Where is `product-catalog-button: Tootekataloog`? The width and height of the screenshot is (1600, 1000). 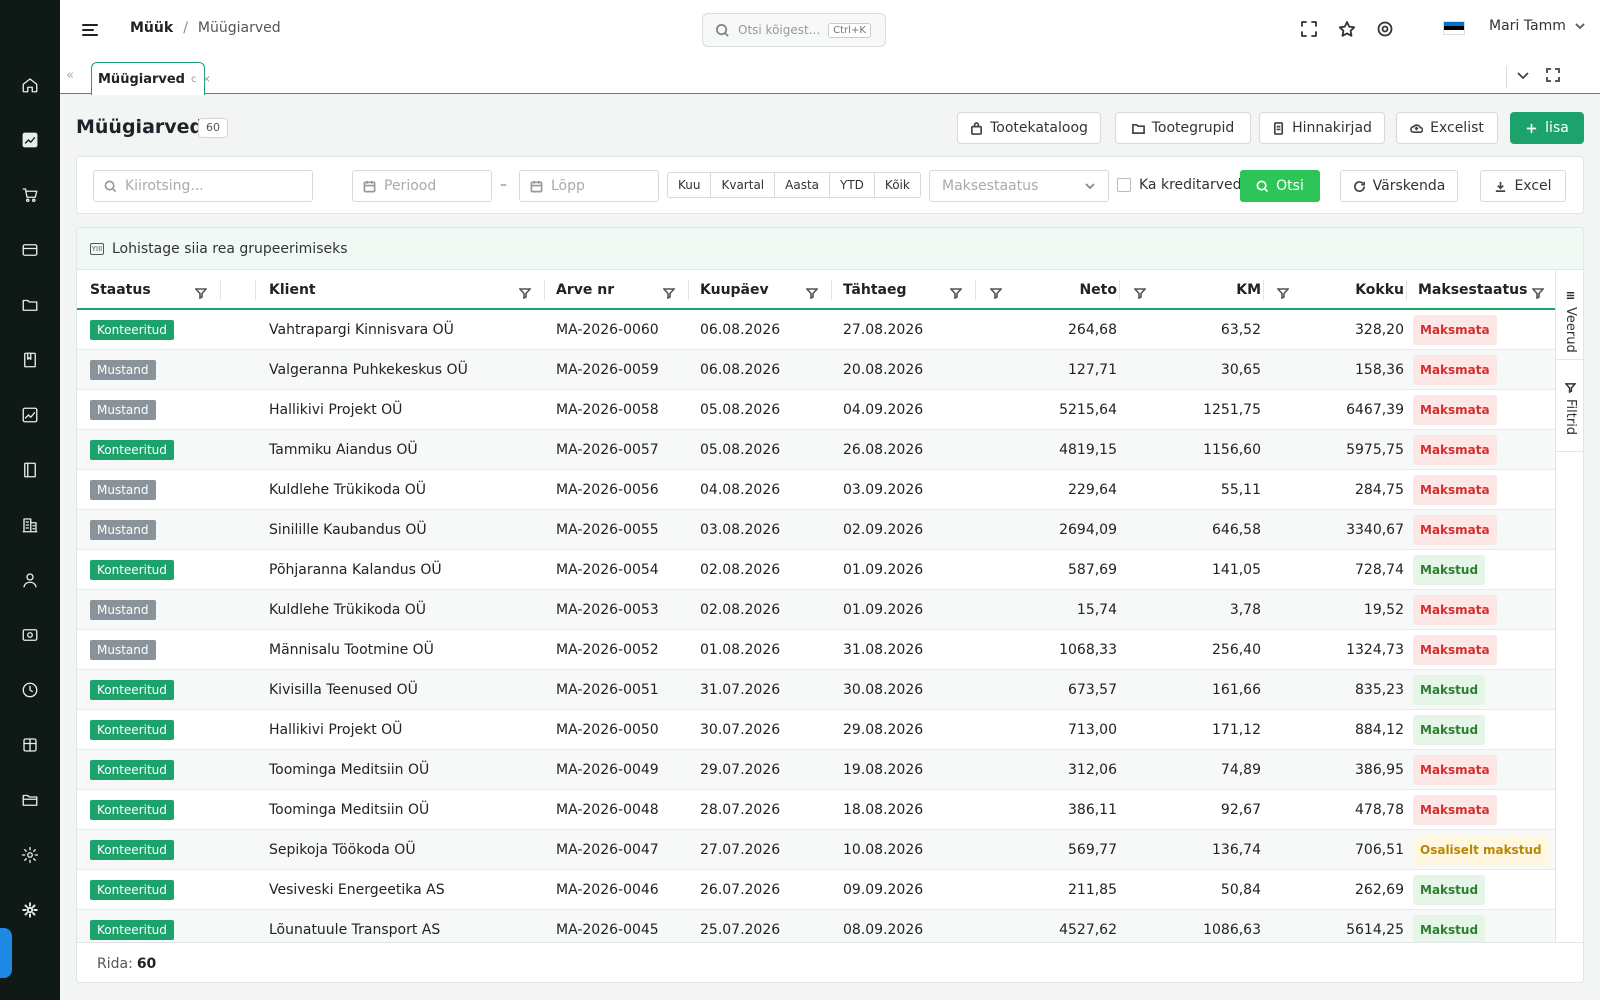
product-catalog-button: Tootekataloog is located at coordinates (1029, 128).